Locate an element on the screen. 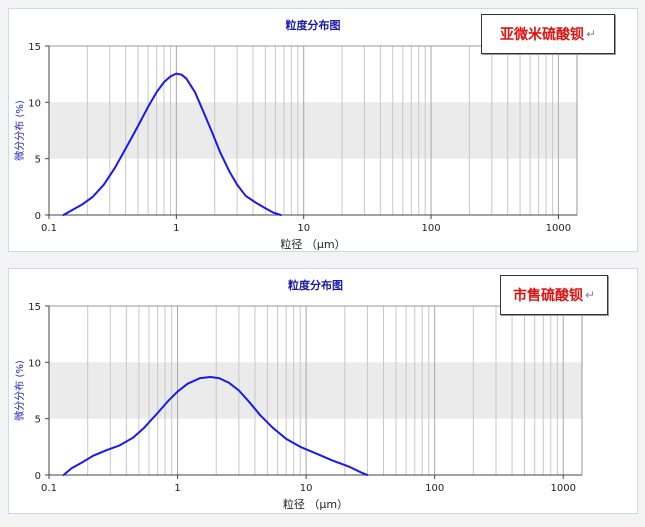 The image size is (645, 527). label-box-submicron: 亚微米硫酸钡 ↵ is located at coordinates (548, 34).